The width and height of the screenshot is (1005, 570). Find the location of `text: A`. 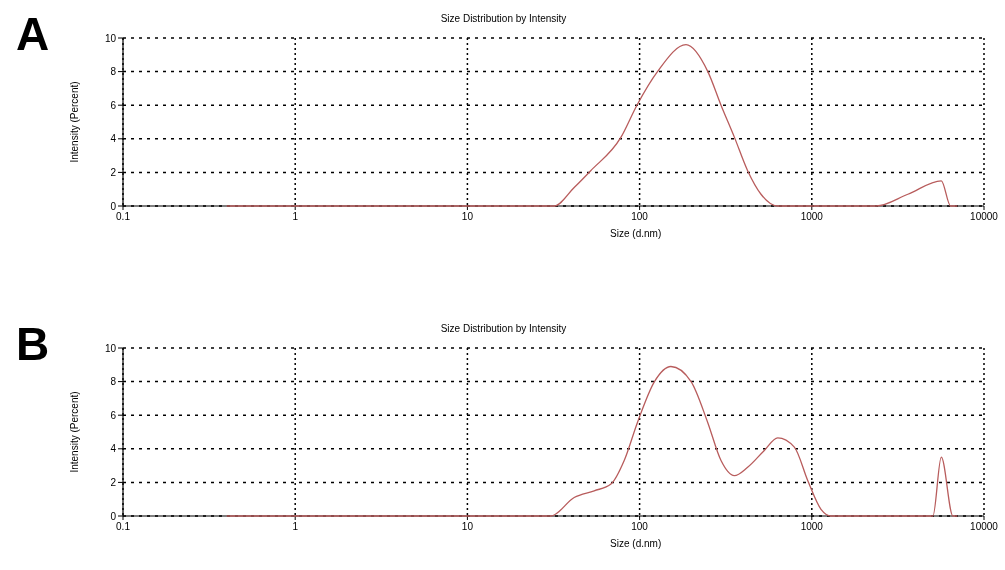

text: A is located at coordinates (33, 34).